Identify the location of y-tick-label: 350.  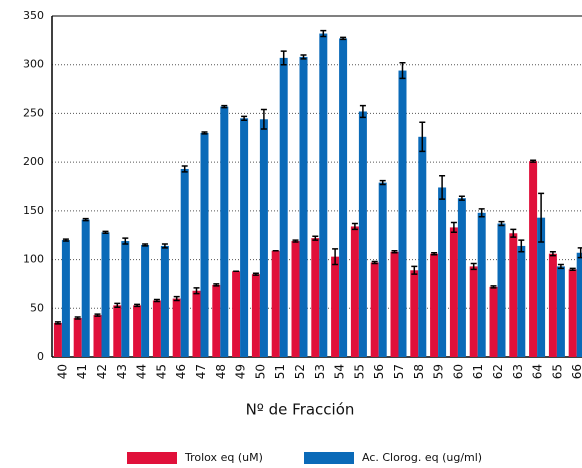
(33, 15).